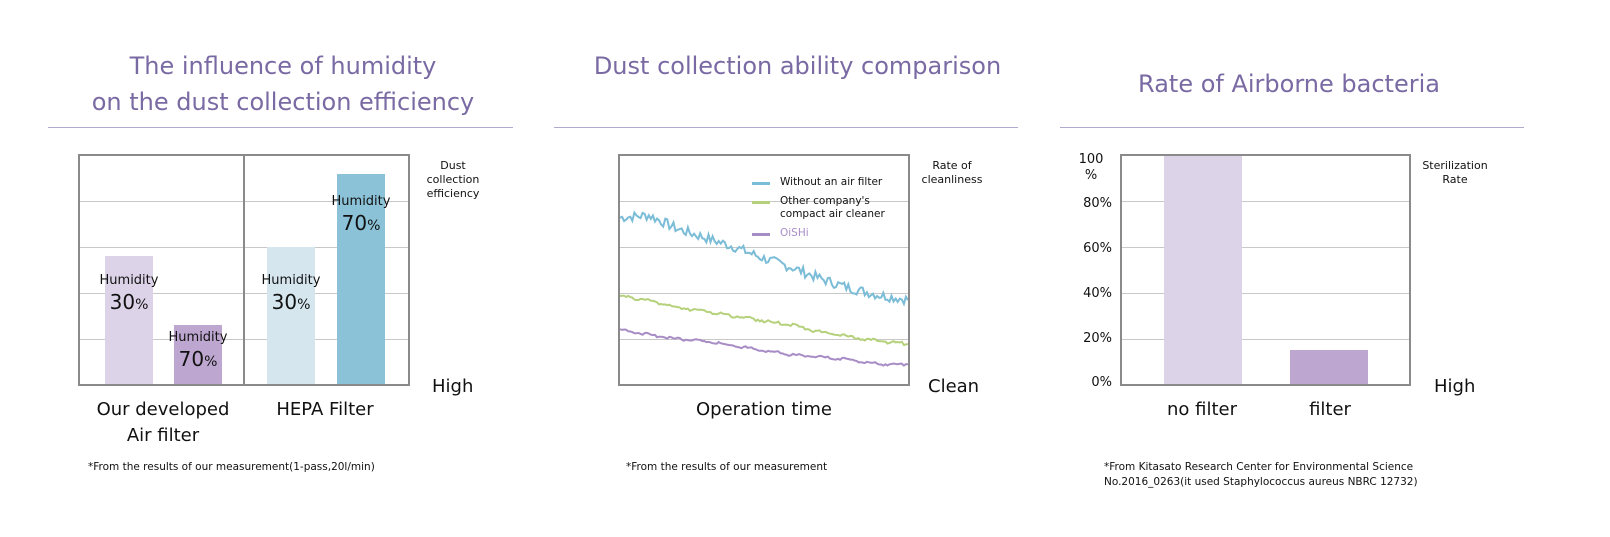  Describe the element at coordinates (832, 233) in the screenshot. I see `legend-item-oishi: OiSHi` at that location.